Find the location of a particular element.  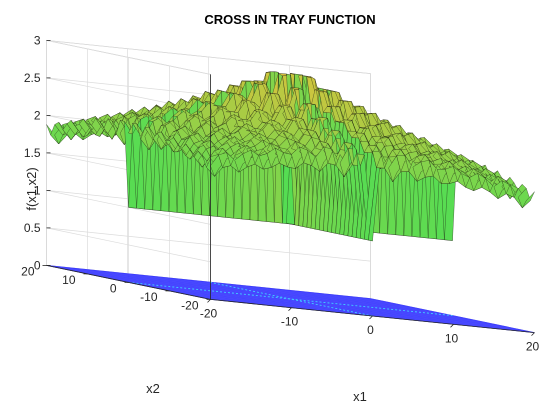

x-axis-ticks: -20 -10 0 10 20 is located at coordinates (370, 326).